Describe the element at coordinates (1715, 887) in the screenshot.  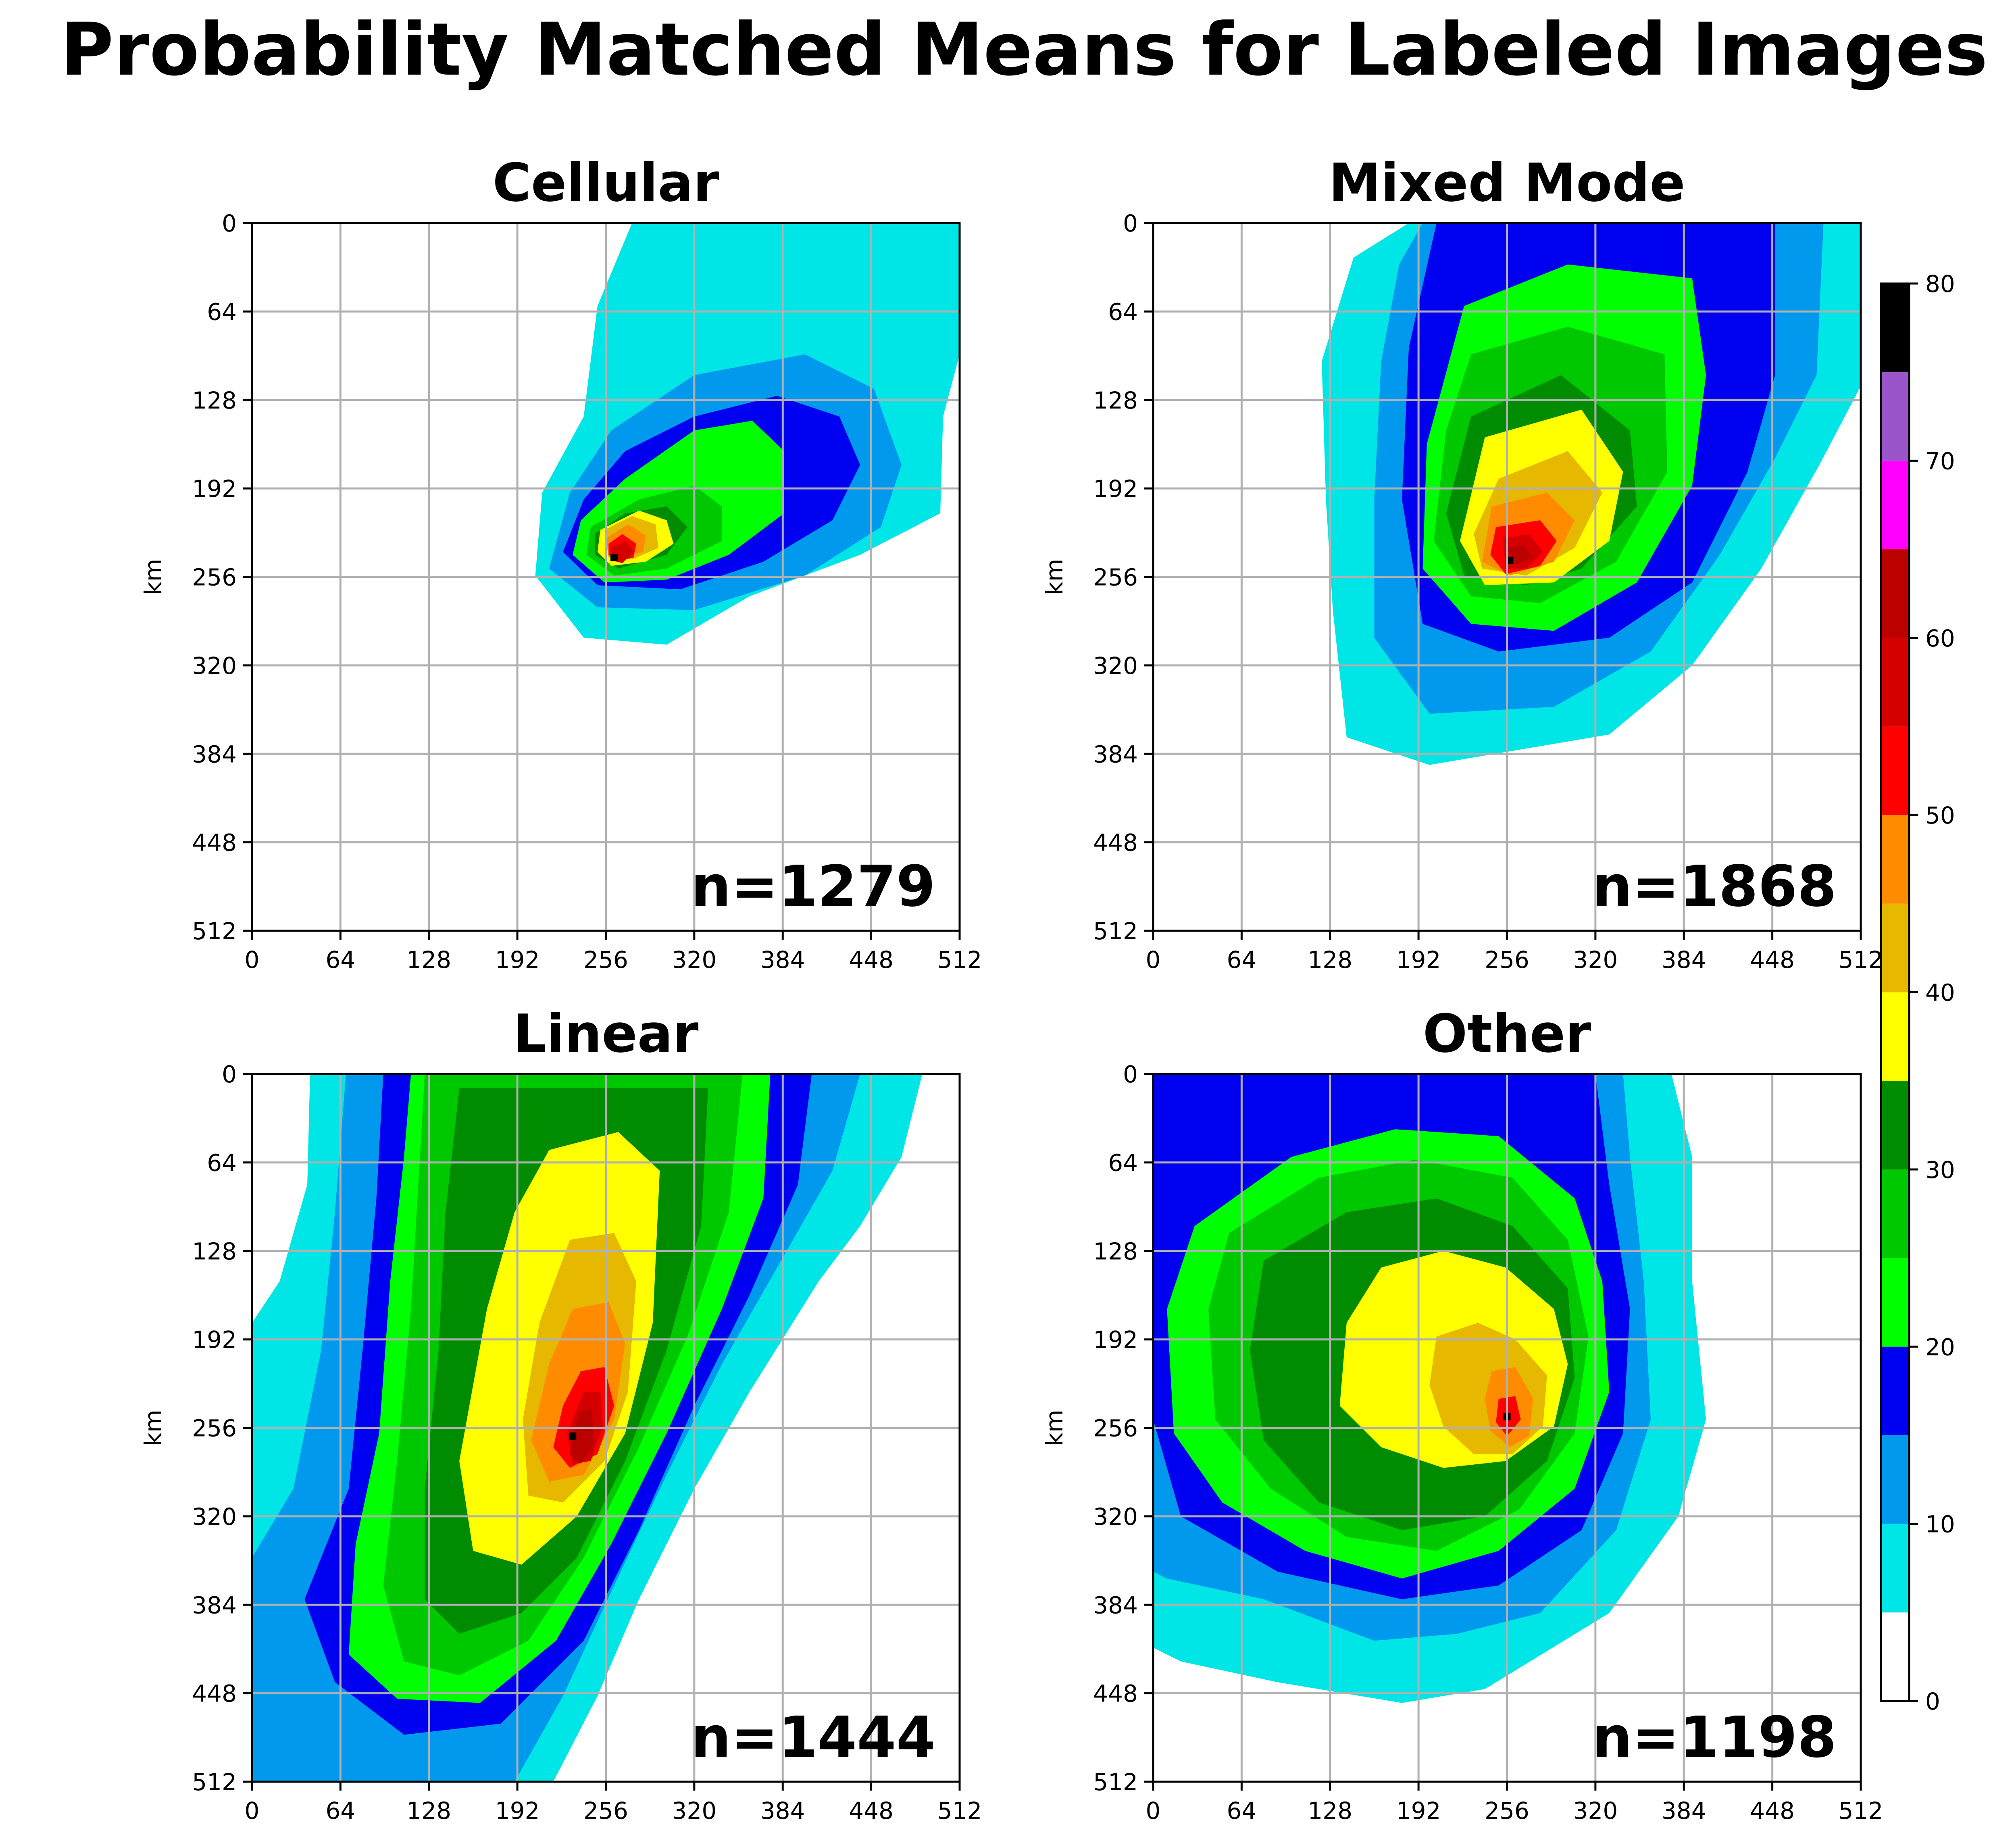
I see `sample-count: n=1868` at that location.